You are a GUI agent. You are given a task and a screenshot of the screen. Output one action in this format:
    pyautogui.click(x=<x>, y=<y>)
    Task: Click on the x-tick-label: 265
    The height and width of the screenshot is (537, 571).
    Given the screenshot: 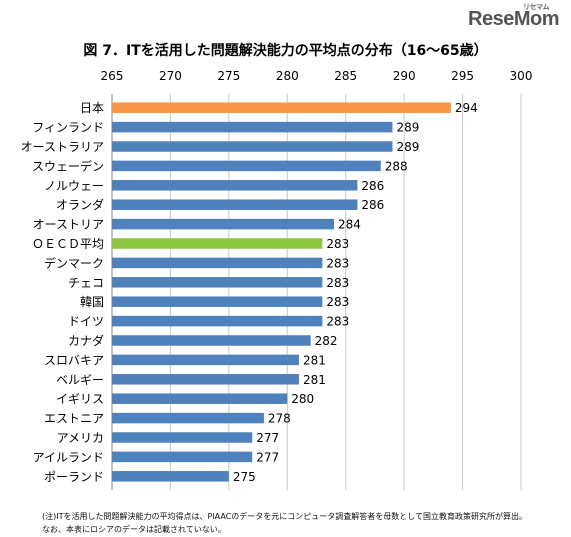 What is the action you would take?
    pyautogui.click(x=112, y=76)
    